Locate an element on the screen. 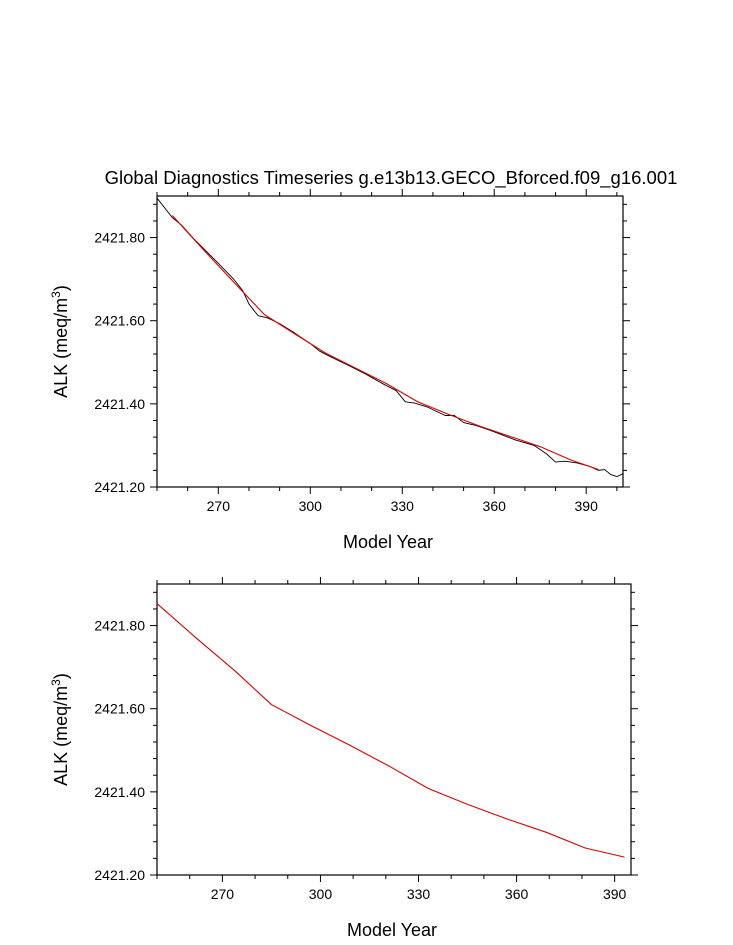 Image resolution: width=733 pixels, height=945 pixels. bottom-y-axis-label-superscript: 3 is located at coordinates (56, 682).